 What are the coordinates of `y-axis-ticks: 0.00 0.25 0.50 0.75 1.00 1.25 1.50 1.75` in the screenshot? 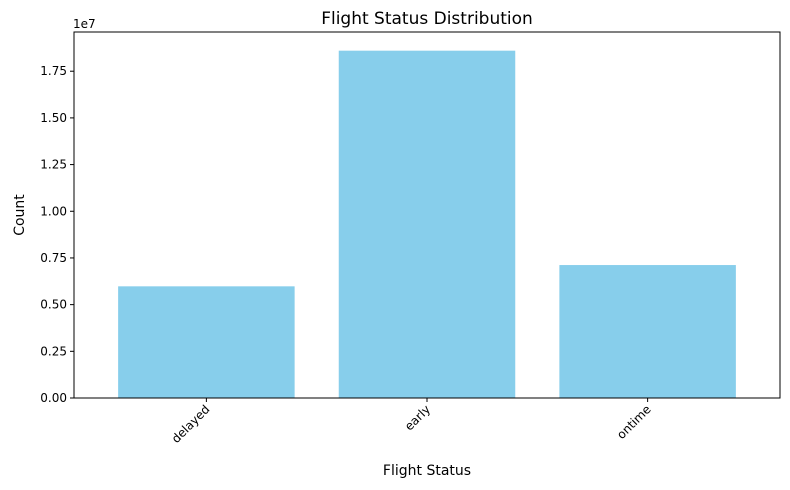 It's located at (57, 234).